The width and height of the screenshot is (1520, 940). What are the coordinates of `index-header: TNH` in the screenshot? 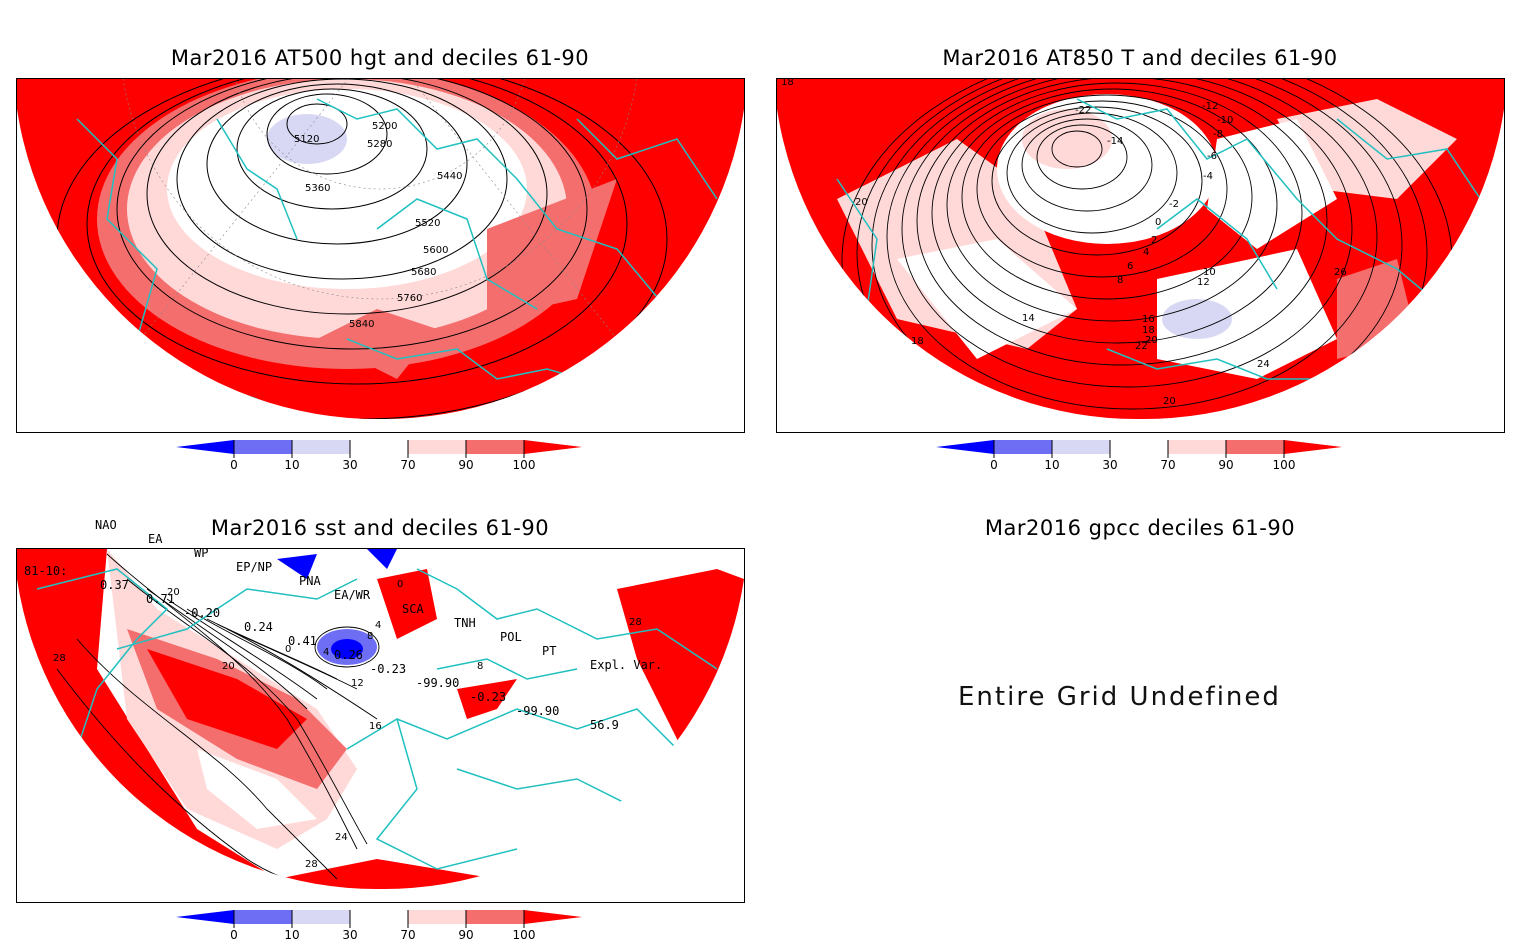 It's located at (465, 623).